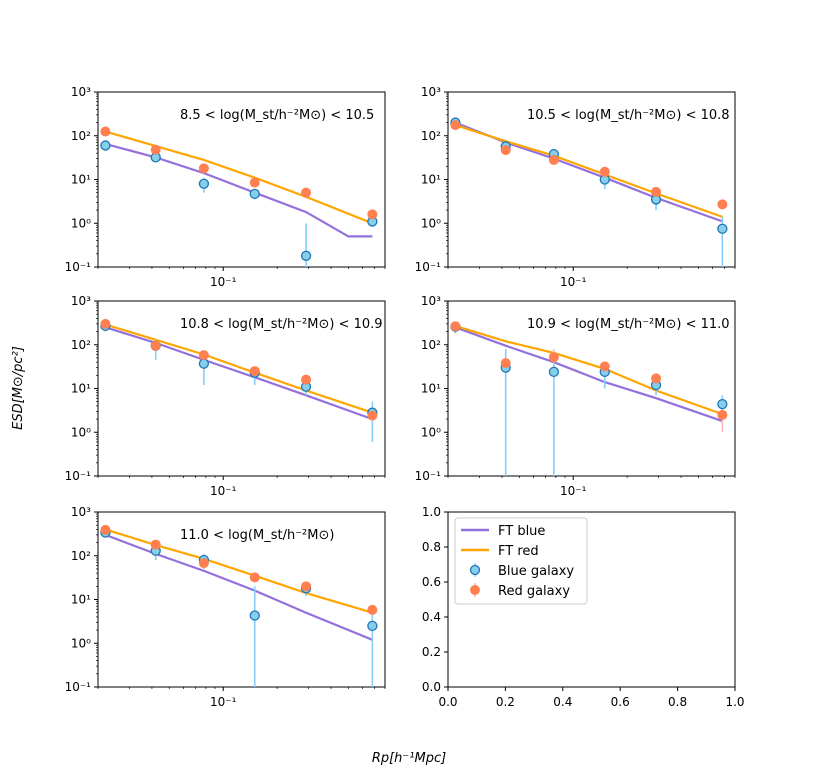 The width and height of the screenshot is (817, 772). I want to click on legend-panel-x-tick-label: 0.2, so click(505, 702).